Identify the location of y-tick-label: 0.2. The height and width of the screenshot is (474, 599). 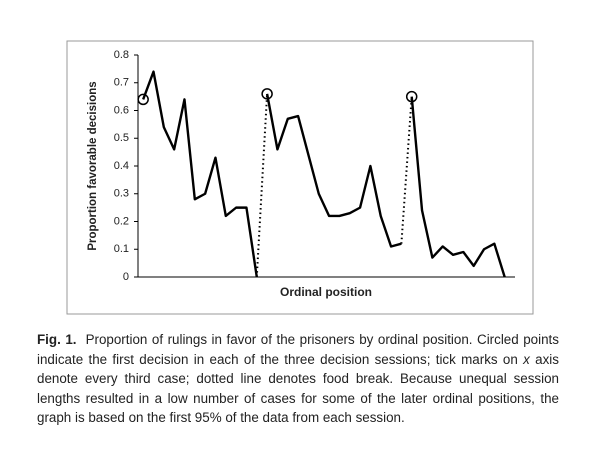
(121, 221).